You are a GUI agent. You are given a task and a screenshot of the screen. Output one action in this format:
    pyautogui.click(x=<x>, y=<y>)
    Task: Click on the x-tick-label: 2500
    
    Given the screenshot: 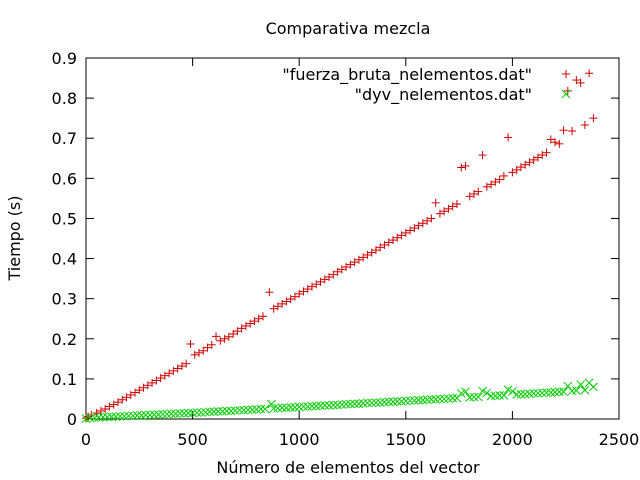 What is the action you would take?
    pyautogui.click(x=619, y=439)
    